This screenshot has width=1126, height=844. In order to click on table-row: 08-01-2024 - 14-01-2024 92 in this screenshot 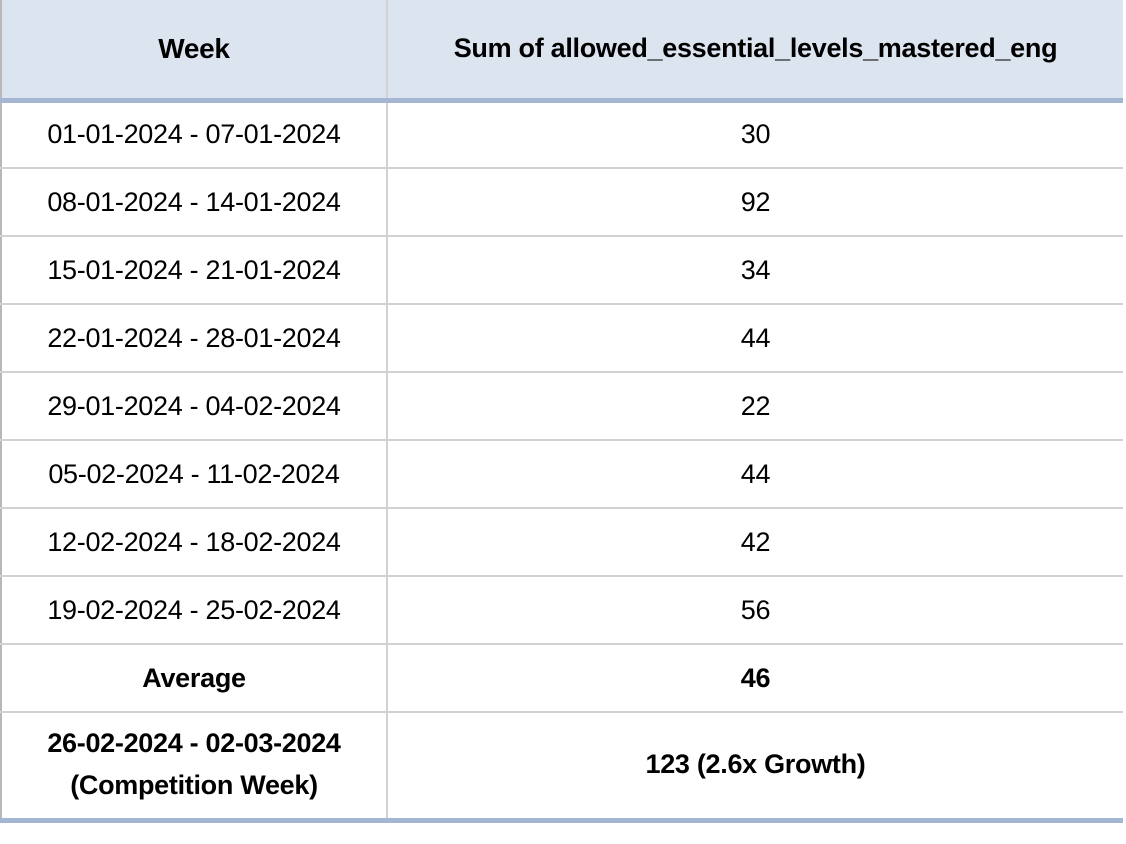, I will do `click(562, 201)`.